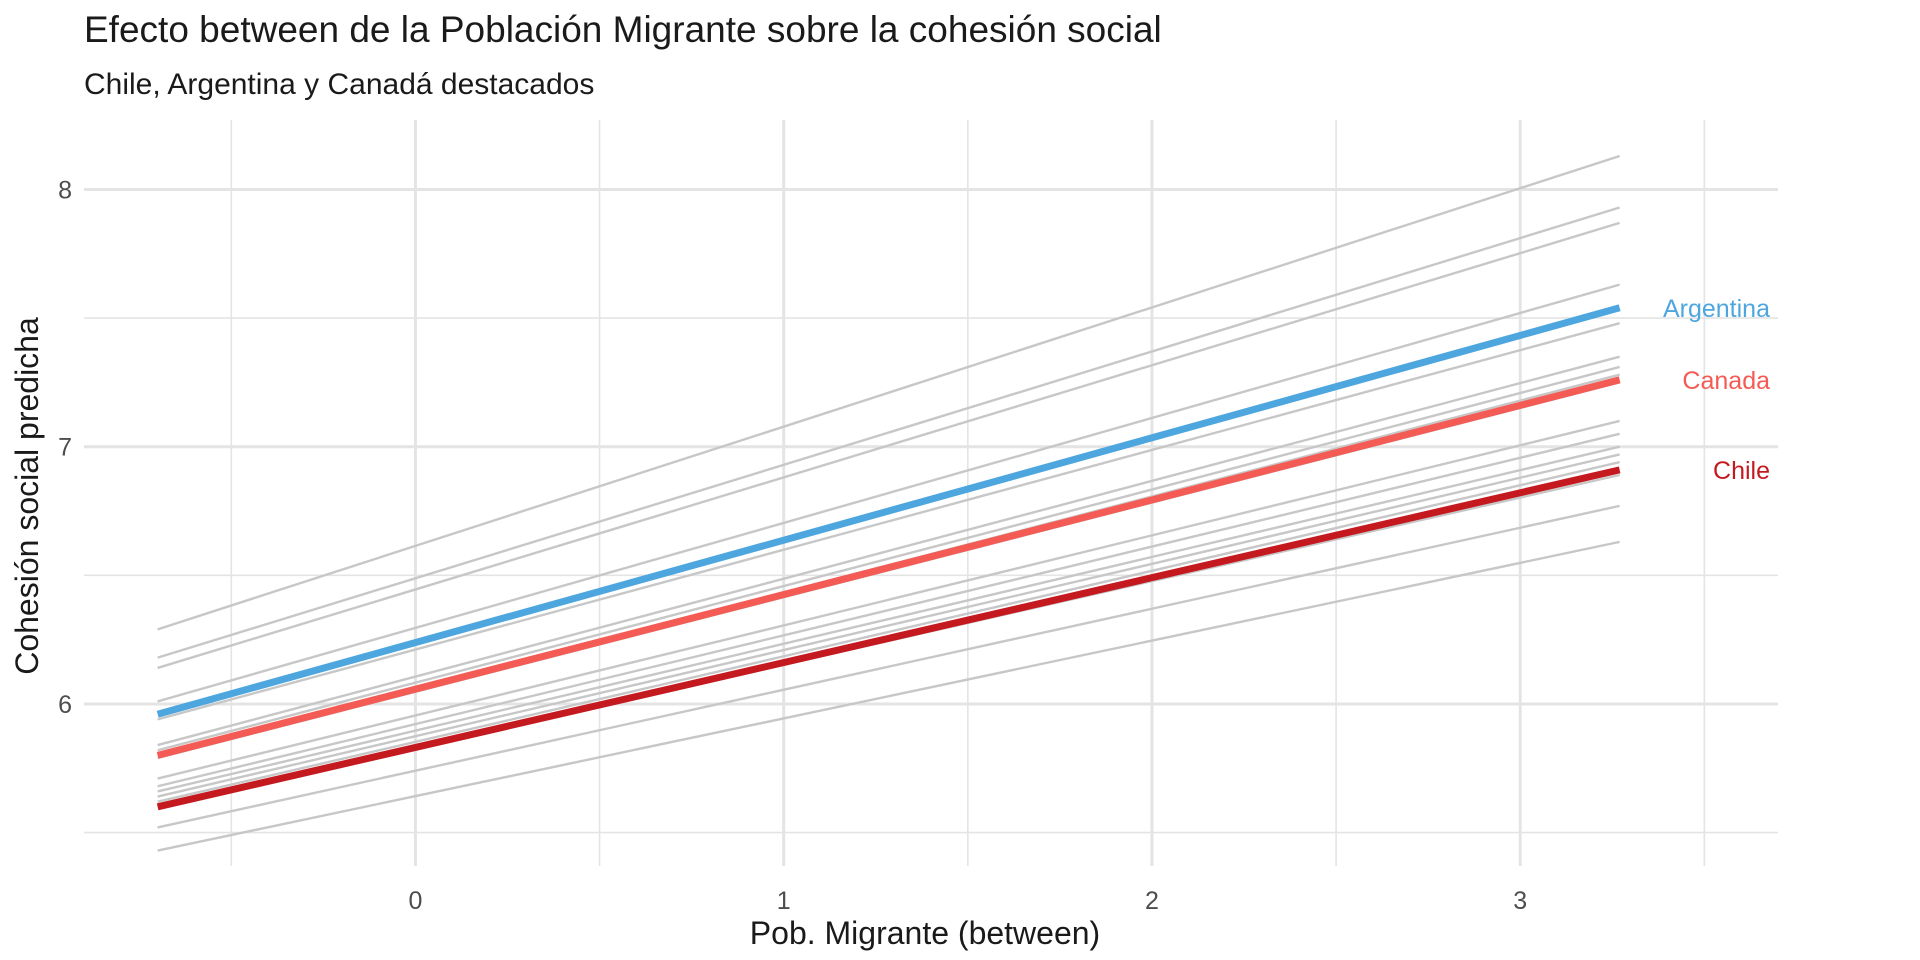 This screenshot has height=960, width=1920. I want to click on x-axis-title: Pob. Migrante (between), so click(925, 933).